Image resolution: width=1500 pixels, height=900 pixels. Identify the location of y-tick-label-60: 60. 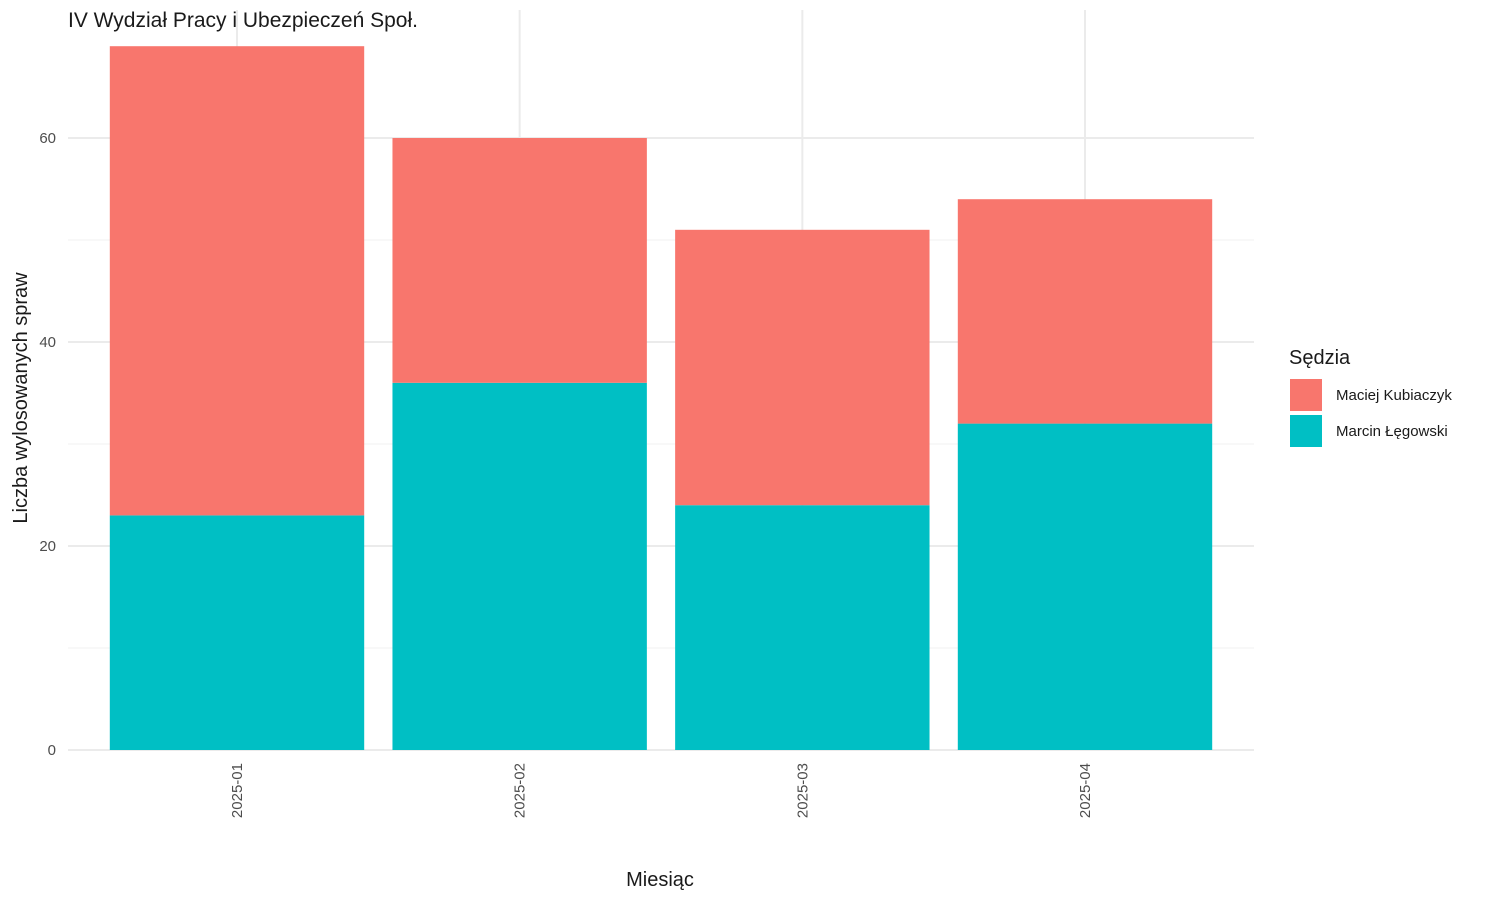
(47, 138).